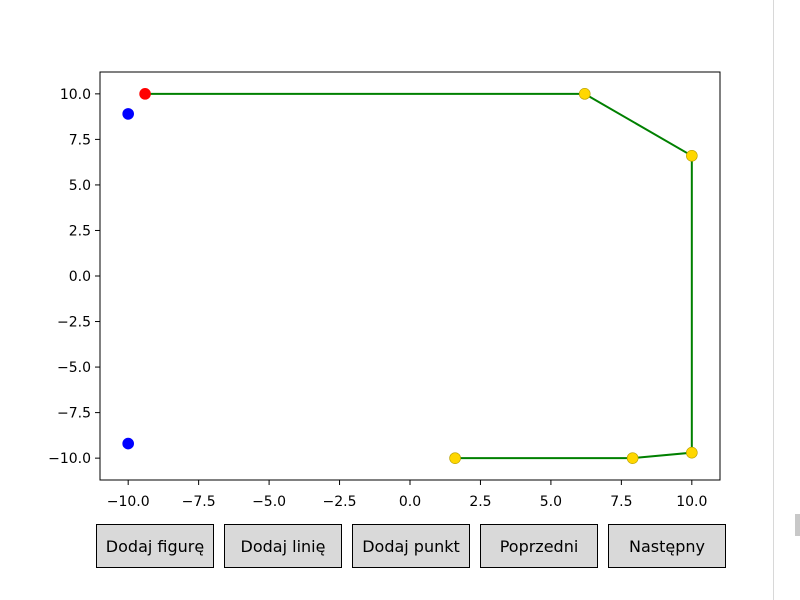  I want to click on add-line-button: Dodaj linię, so click(283, 546).